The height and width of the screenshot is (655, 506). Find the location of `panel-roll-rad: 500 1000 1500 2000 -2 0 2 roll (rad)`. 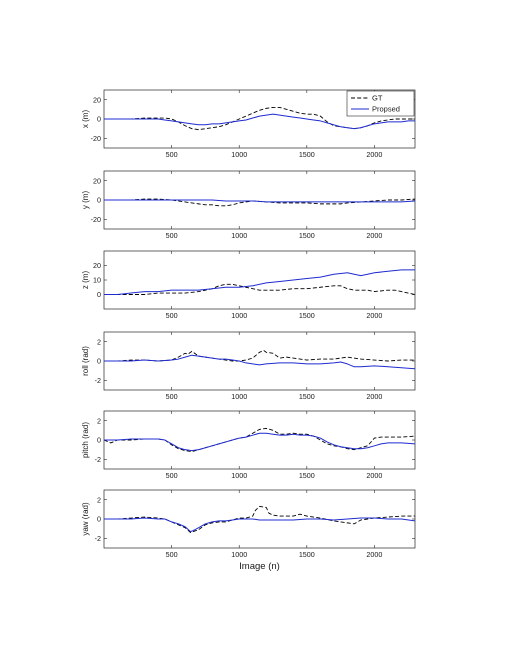

panel-roll-rad: 500 1000 1500 2000 -2 0 2 roll (rad) is located at coordinates (248, 366).